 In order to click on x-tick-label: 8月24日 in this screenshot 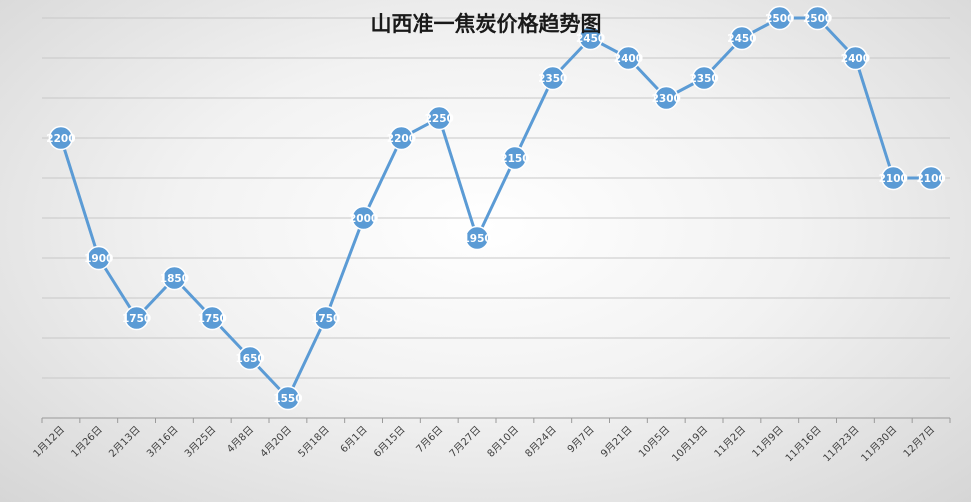, I will do `click(541, 442)`.